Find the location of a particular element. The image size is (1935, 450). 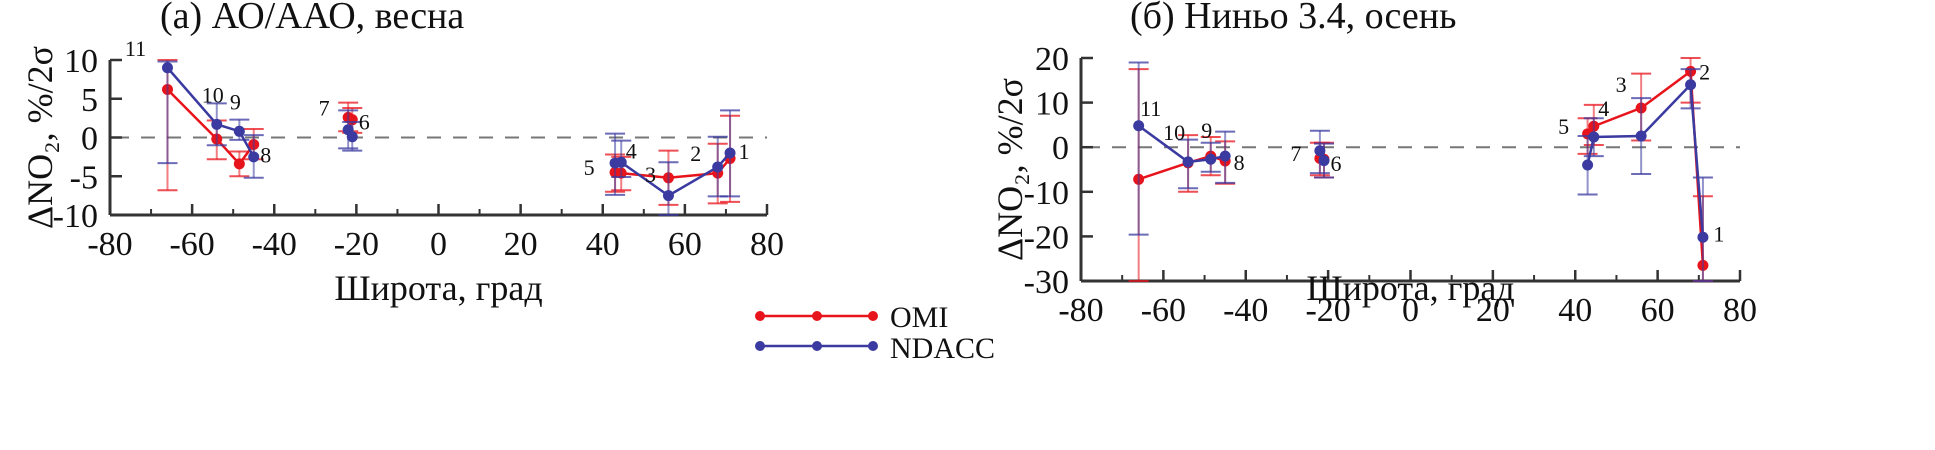

y-tick-label: 20 is located at coordinates (1052, 59).